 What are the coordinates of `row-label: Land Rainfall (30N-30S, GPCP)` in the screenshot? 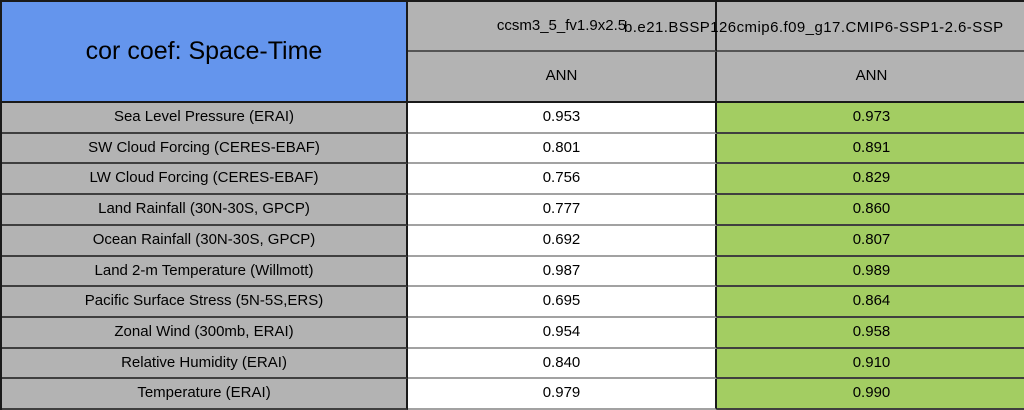 It's located at (205, 210).